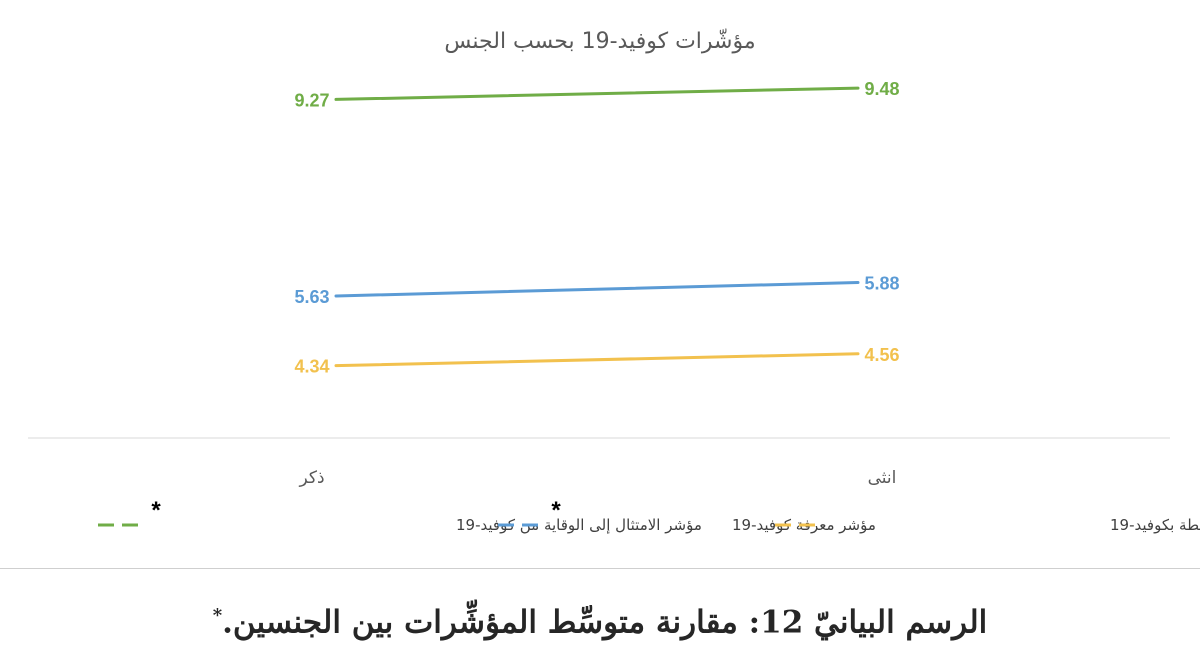  Describe the element at coordinates (881, 283) in the screenshot. I see `data-label: 5.88` at that location.